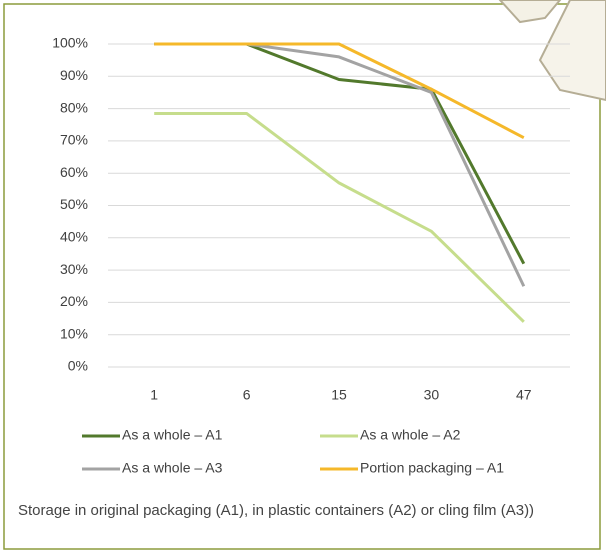 Image resolution: width=606 pixels, height=553 pixels. I want to click on series-line, so click(339, 90).